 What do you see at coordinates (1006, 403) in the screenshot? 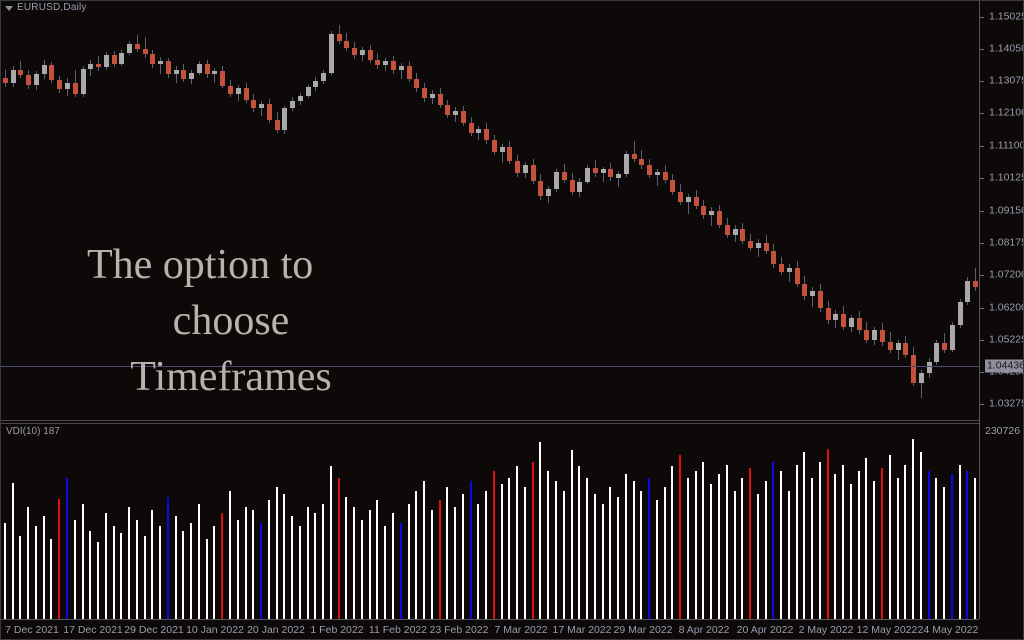
I see `price-axis-label: 1.03275` at bounding box center [1006, 403].